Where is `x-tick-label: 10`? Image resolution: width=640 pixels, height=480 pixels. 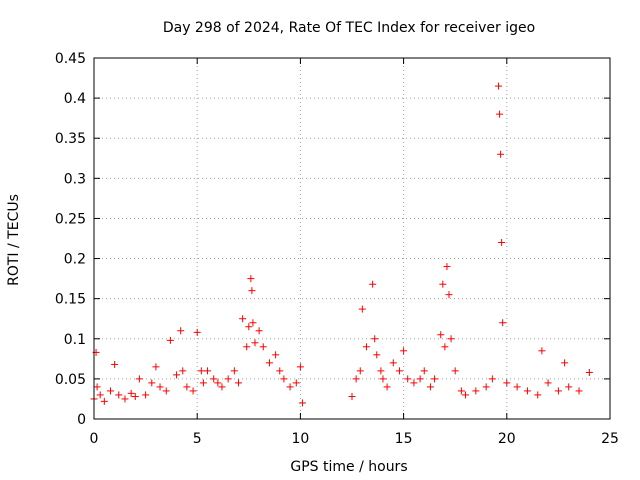
x-tick-label: 10 is located at coordinates (300, 439).